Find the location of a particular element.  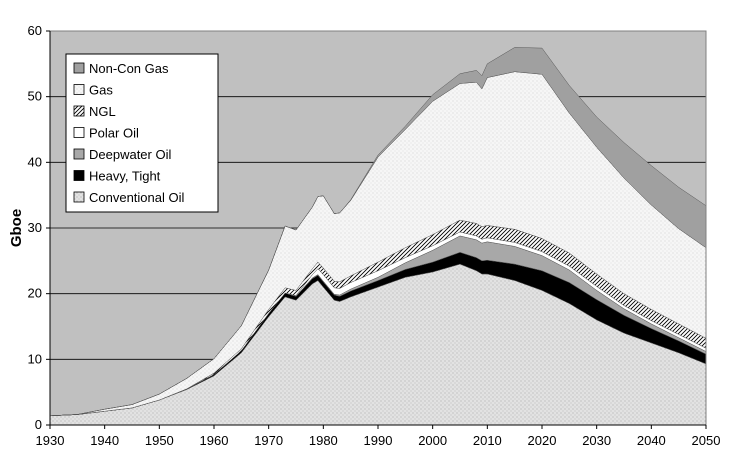

legend-label-deepwater-oil: Deepwater Oil is located at coordinates (130, 154).